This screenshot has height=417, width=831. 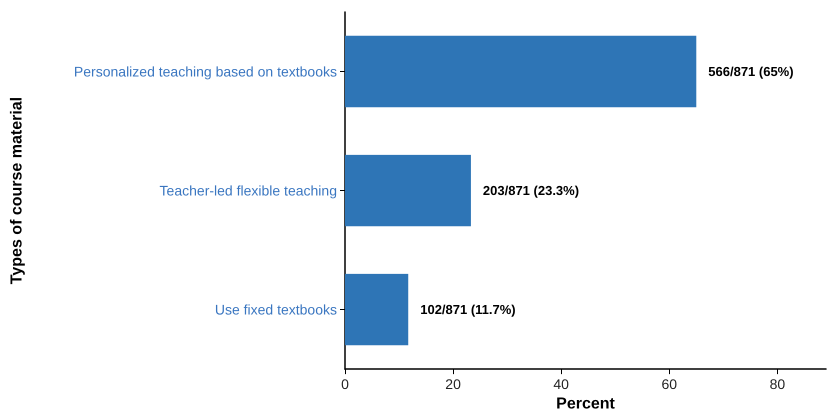 What do you see at coordinates (751, 72) in the screenshot?
I see `data-label: 566/871 (65%)` at bounding box center [751, 72].